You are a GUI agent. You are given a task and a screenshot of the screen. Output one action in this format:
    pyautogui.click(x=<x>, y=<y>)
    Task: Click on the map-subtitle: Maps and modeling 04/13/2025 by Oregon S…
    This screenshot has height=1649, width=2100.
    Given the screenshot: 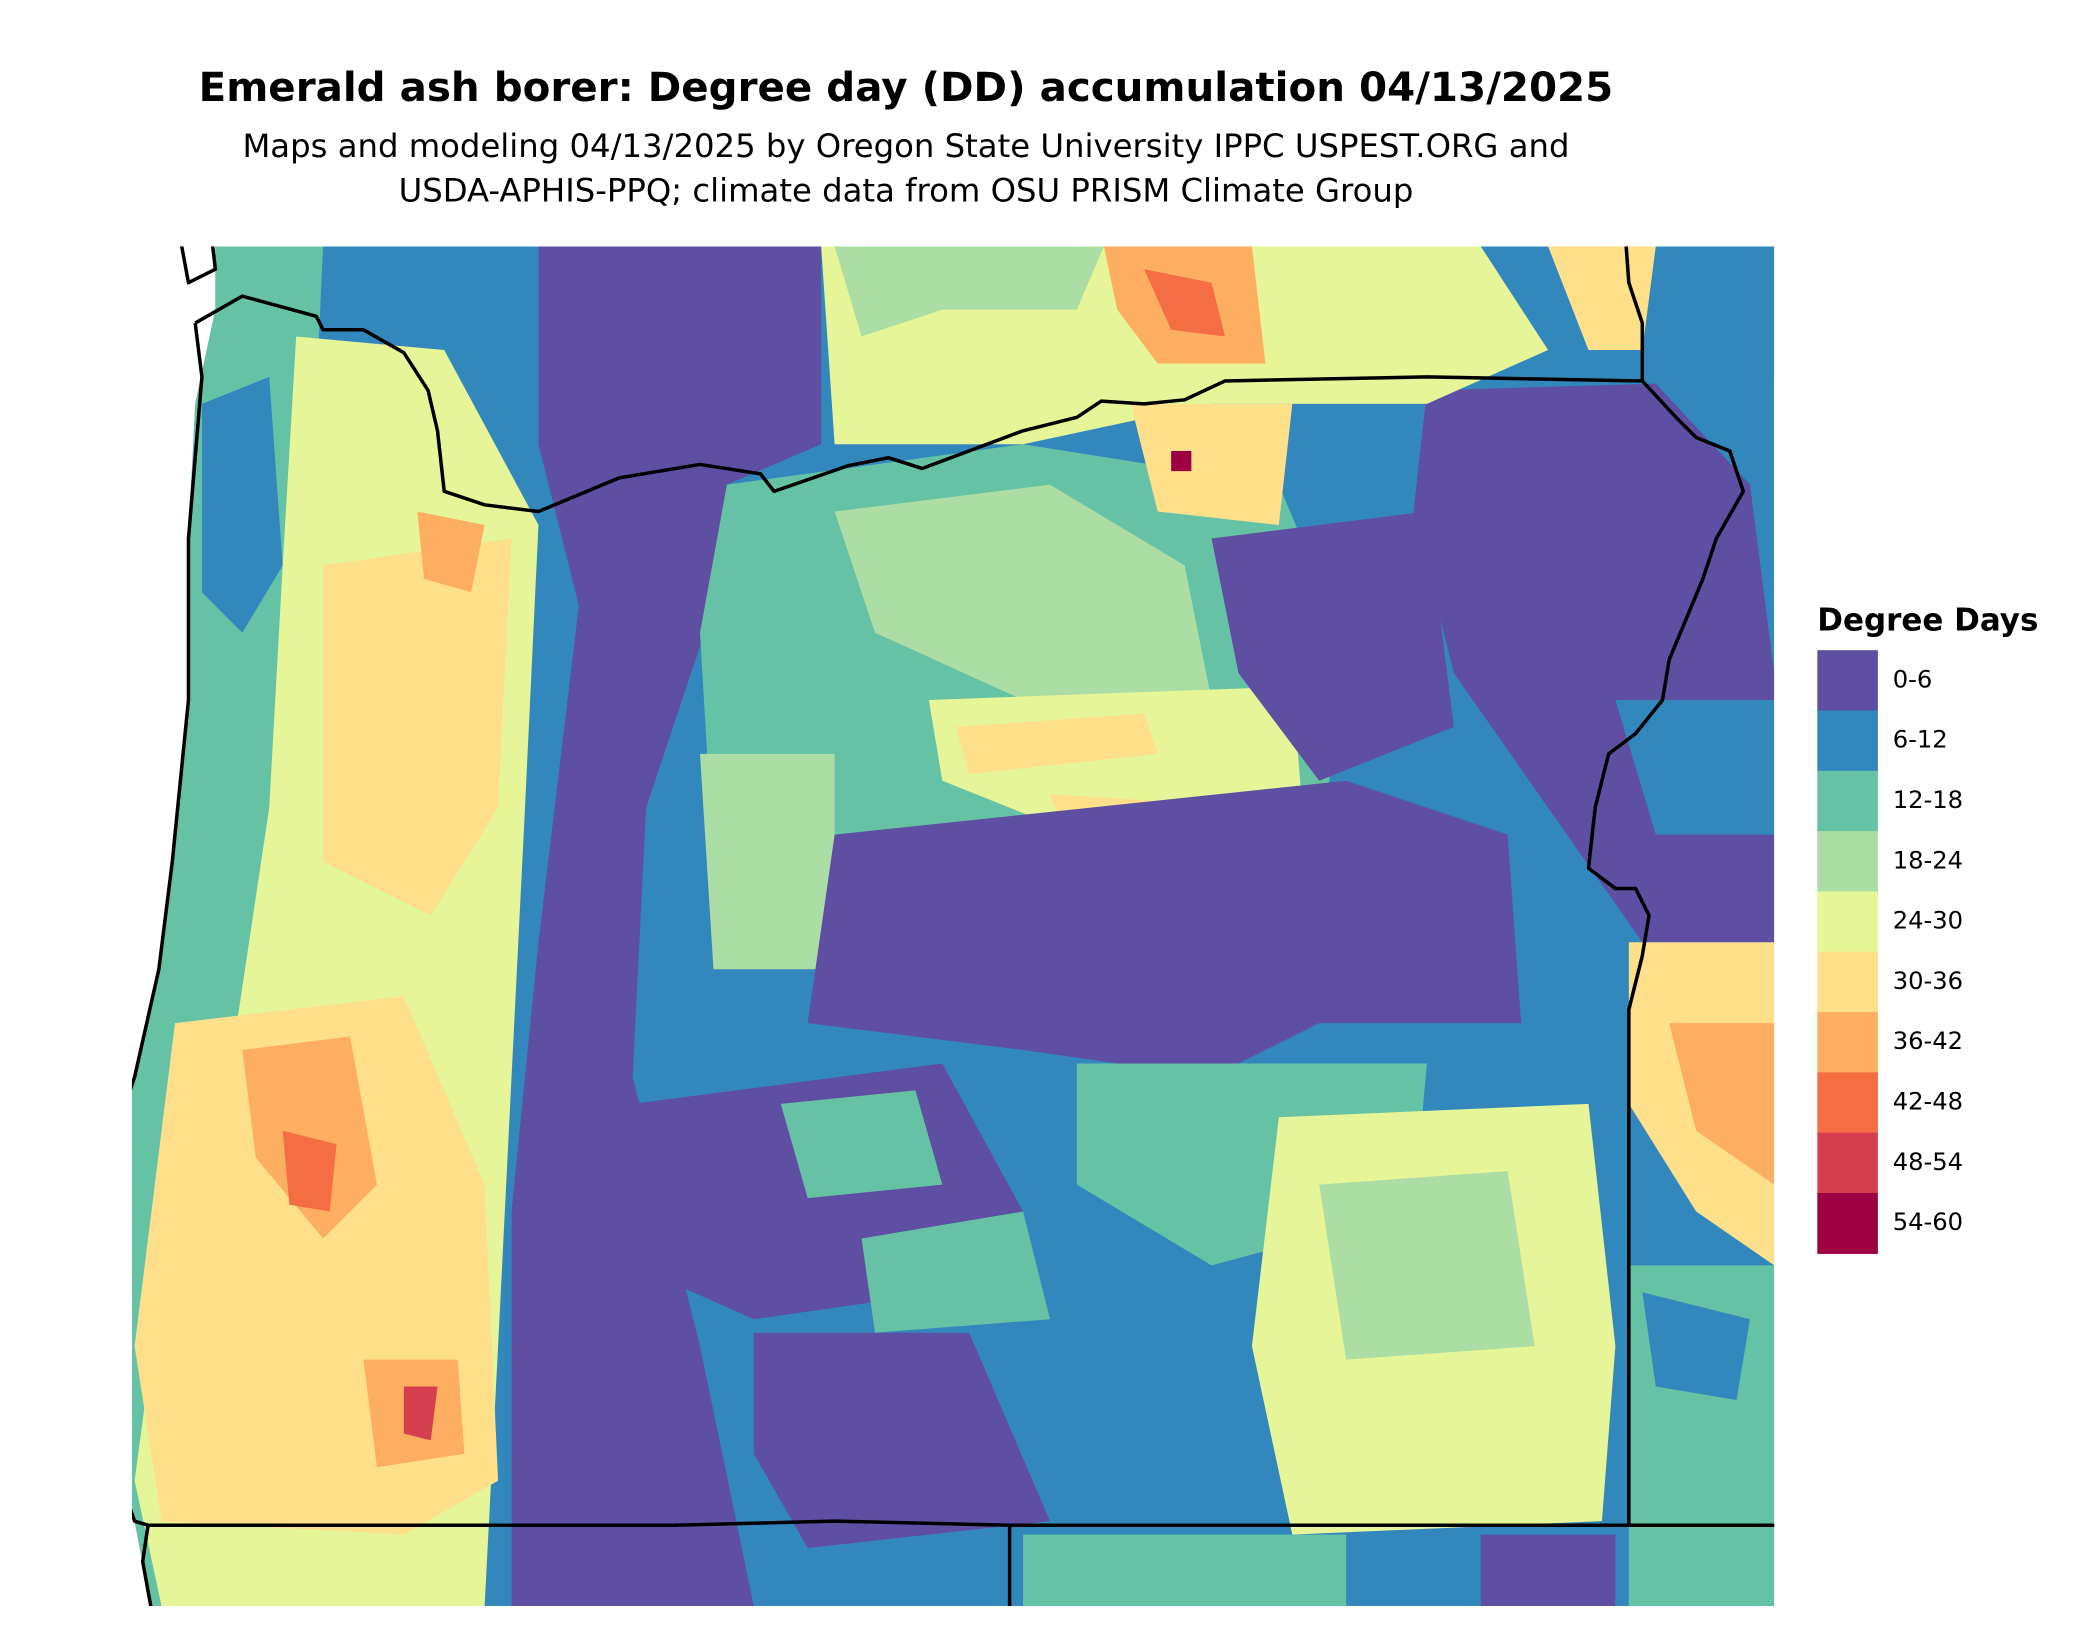 What is the action you would take?
    pyautogui.click(x=905, y=146)
    